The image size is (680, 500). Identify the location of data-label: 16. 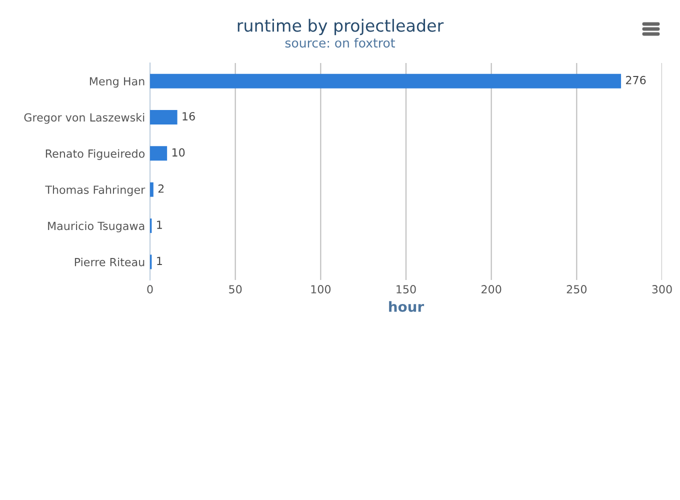
(188, 116).